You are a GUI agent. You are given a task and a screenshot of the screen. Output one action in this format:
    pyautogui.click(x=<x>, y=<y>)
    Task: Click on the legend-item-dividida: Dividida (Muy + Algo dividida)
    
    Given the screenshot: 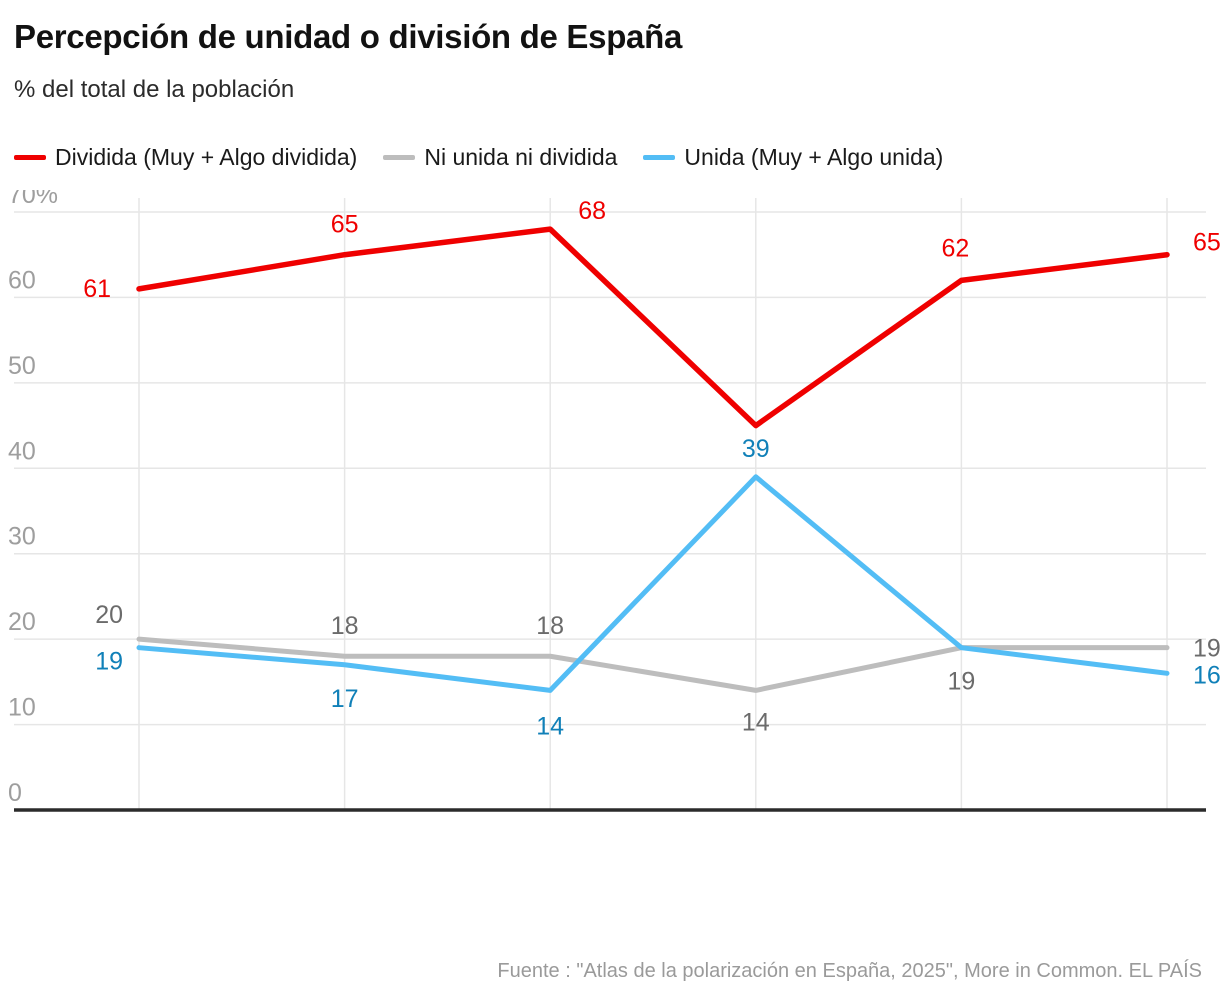 What is the action you would take?
    pyautogui.click(x=185, y=157)
    